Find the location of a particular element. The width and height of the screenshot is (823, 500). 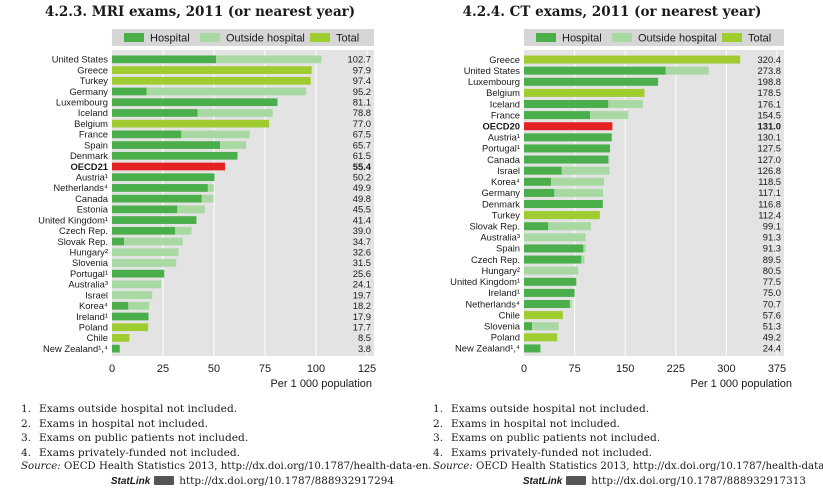

value-label: 176.1 is located at coordinates (769, 103).